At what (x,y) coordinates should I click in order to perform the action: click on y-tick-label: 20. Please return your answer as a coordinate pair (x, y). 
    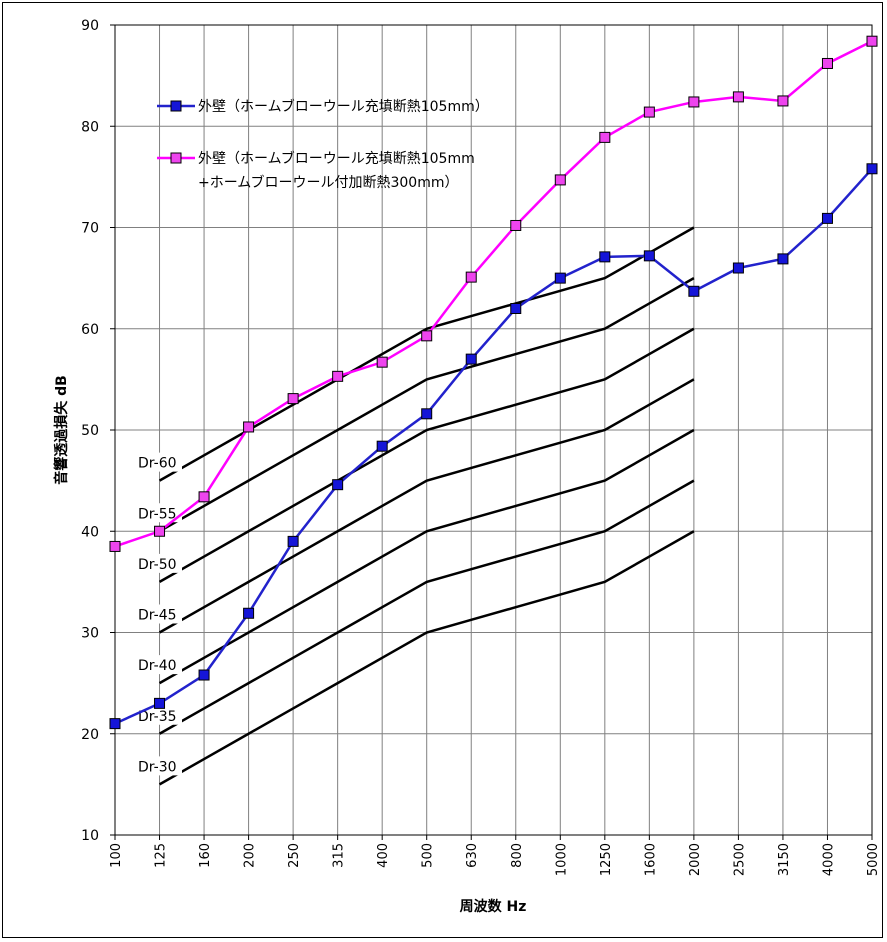
    Looking at the image, I should click on (90, 735).